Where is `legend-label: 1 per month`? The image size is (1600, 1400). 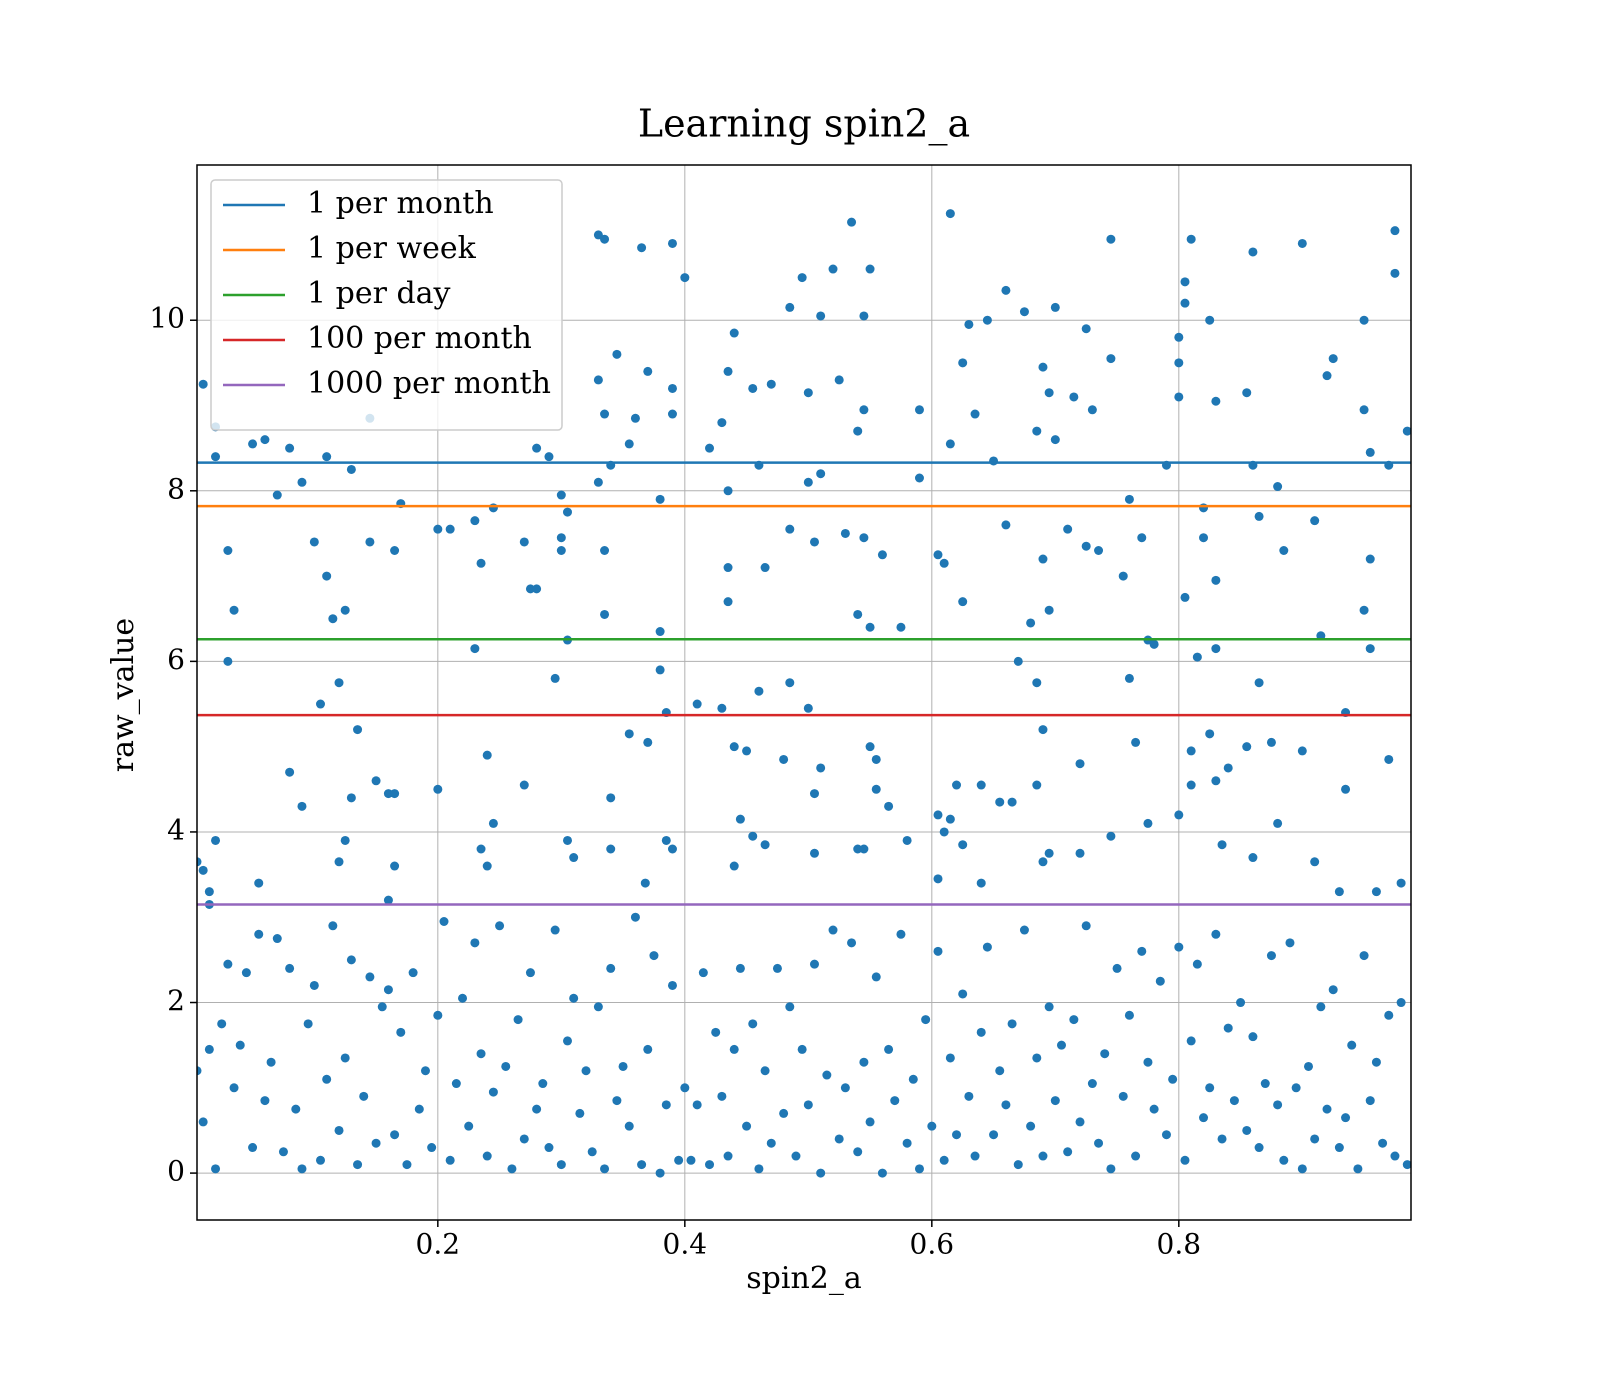 legend-label: 1 per month is located at coordinates (400, 203).